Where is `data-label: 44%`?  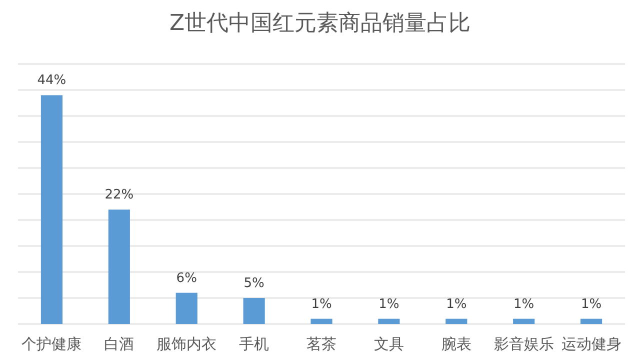 data-label: 44% is located at coordinates (51, 80).